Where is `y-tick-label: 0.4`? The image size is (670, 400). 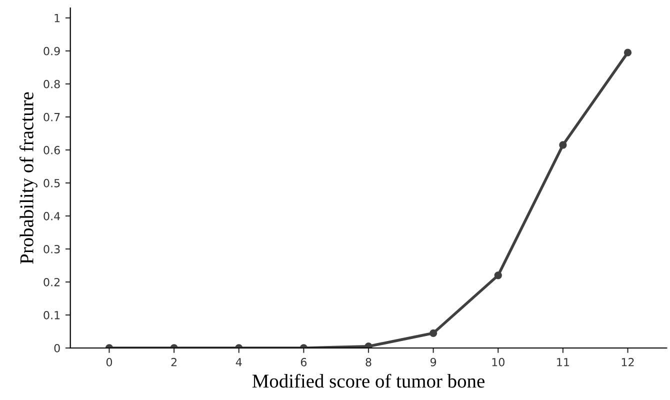 y-tick-label: 0.4 is located at coordinates (52, 216).